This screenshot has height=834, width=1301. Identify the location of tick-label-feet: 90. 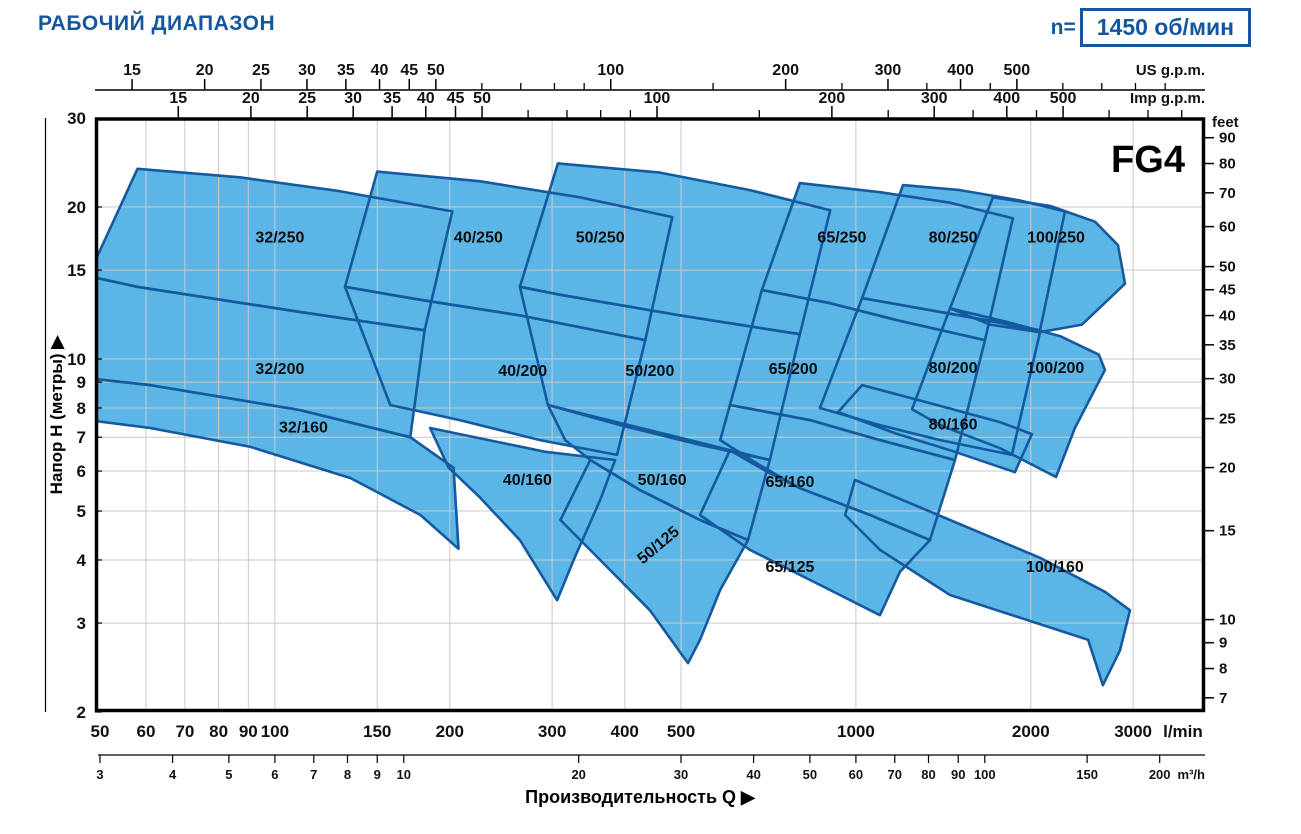
(1227, 138).